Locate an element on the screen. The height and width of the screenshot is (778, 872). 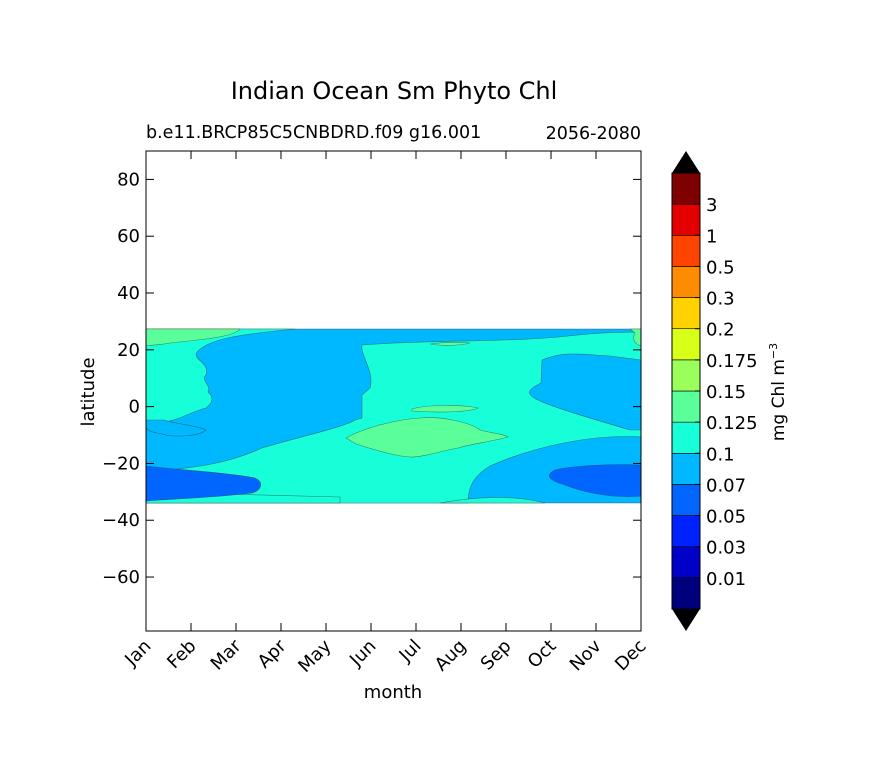
x-tick-label: May is located at coordinates (314, 655).